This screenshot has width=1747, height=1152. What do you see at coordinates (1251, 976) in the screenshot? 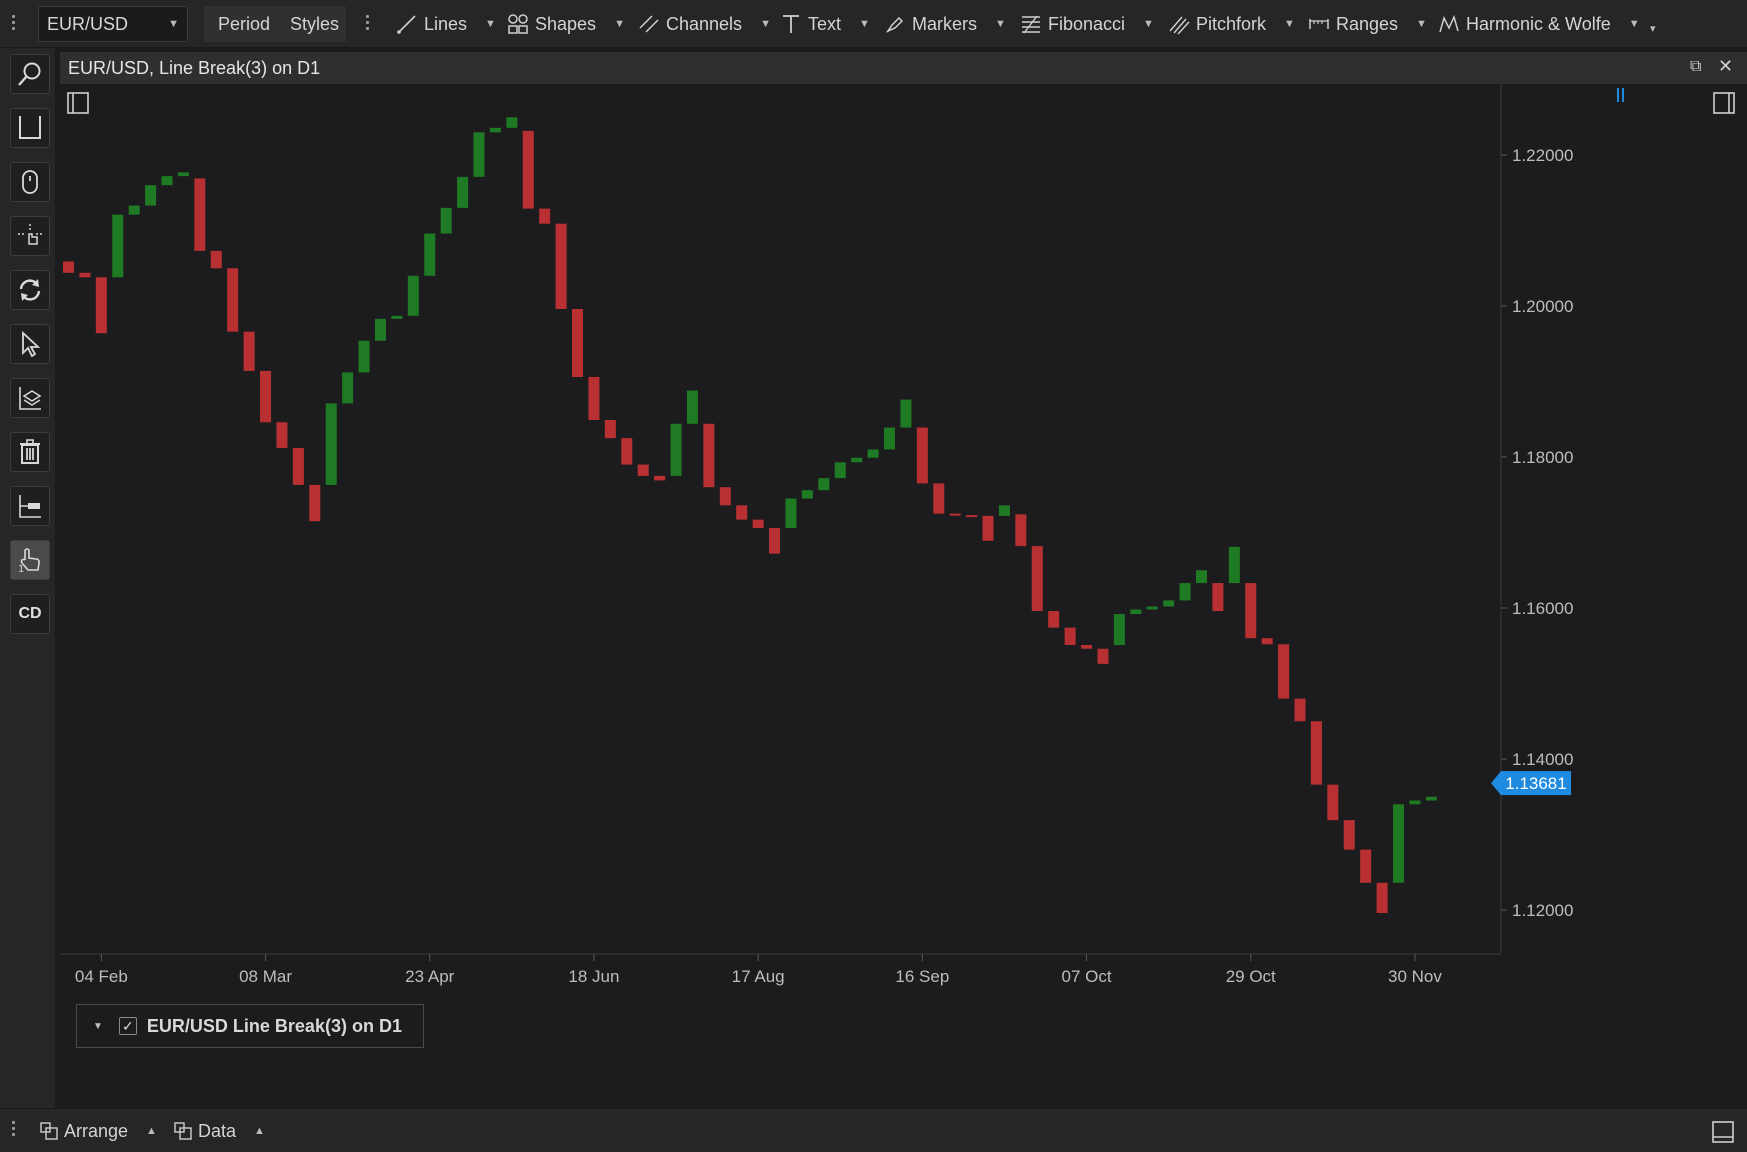
I see `x-tick-label: 29 Oct` at bounding box center [1251, 976].